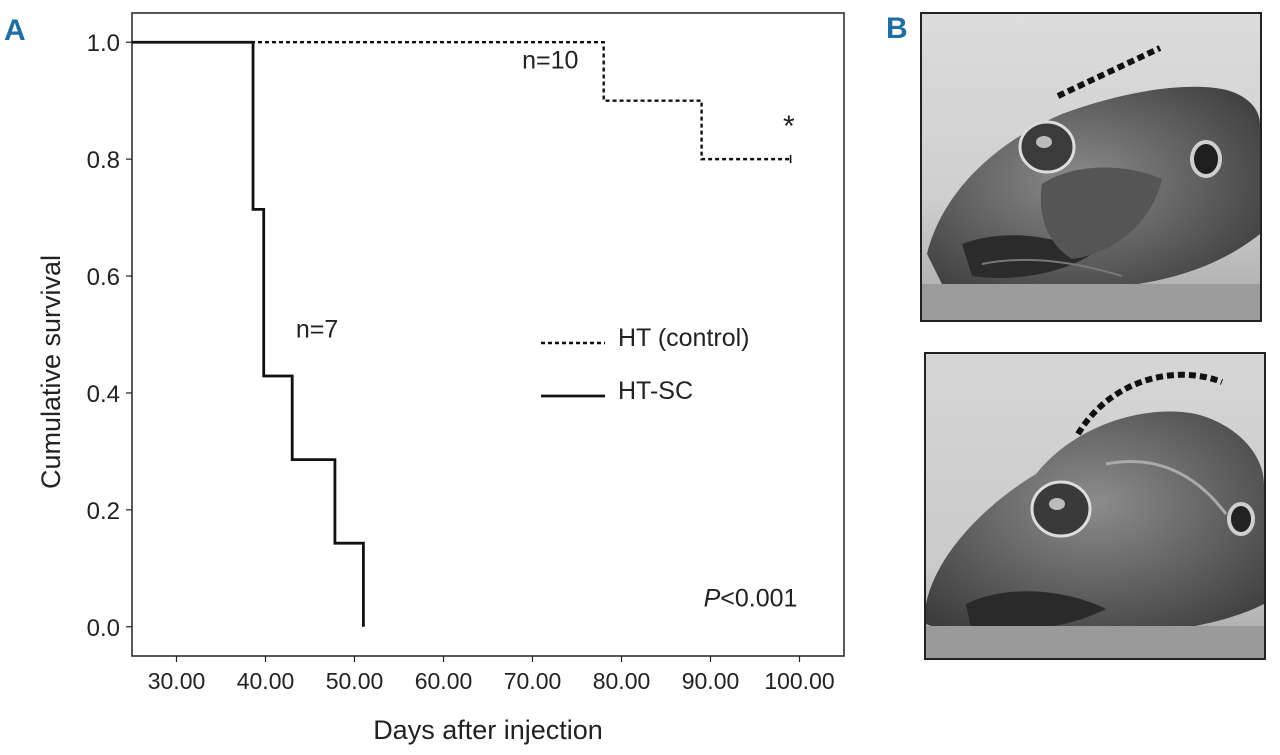  Describe the element at coordinates (655, 391) in the screenshot. I see `legend-label: HT-SC` at that location.